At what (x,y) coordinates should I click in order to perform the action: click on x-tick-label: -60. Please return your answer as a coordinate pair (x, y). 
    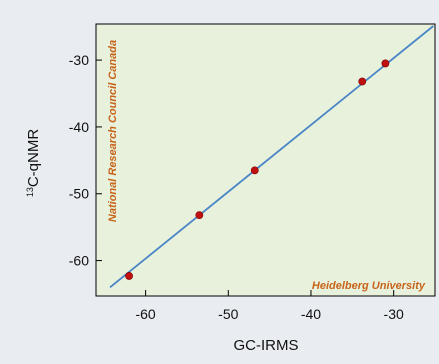
    Looking at the image, I should click on (145, 314).